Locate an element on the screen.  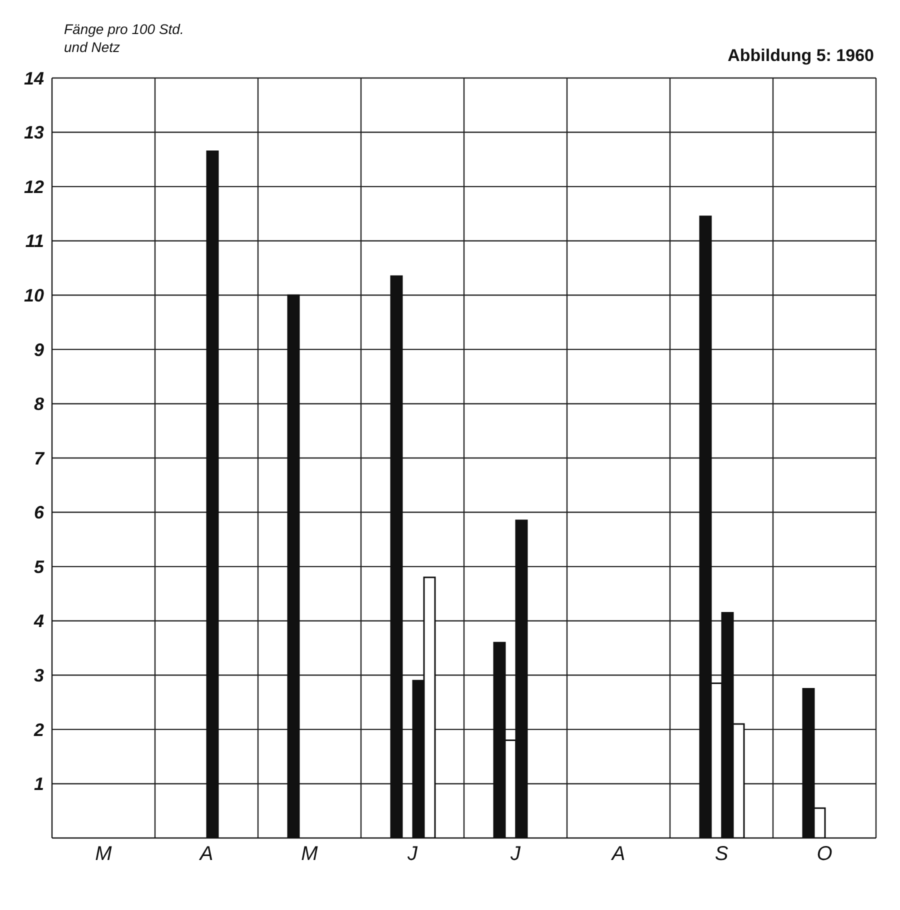
x-tick-label: S is located at coordinates (721, 854).